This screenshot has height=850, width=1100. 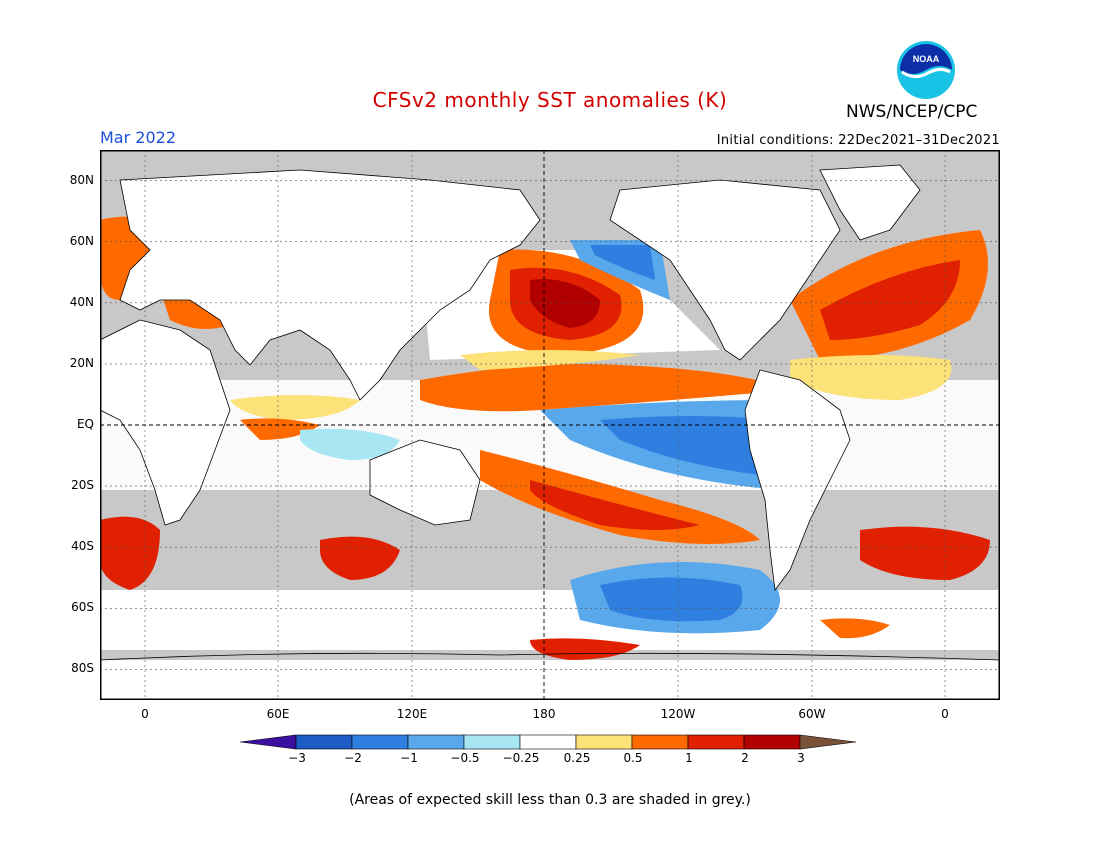 I want to click on lon-label: 60W, so click(x=812, y=714).